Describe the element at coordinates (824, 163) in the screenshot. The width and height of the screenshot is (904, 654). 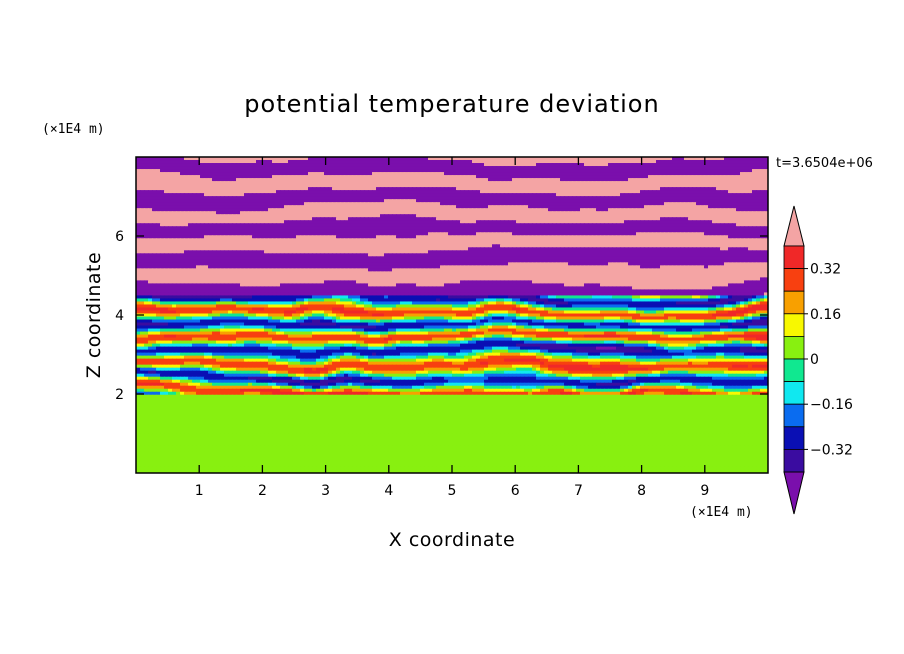
I see `time-label: t=3.6504e+06` at that location.